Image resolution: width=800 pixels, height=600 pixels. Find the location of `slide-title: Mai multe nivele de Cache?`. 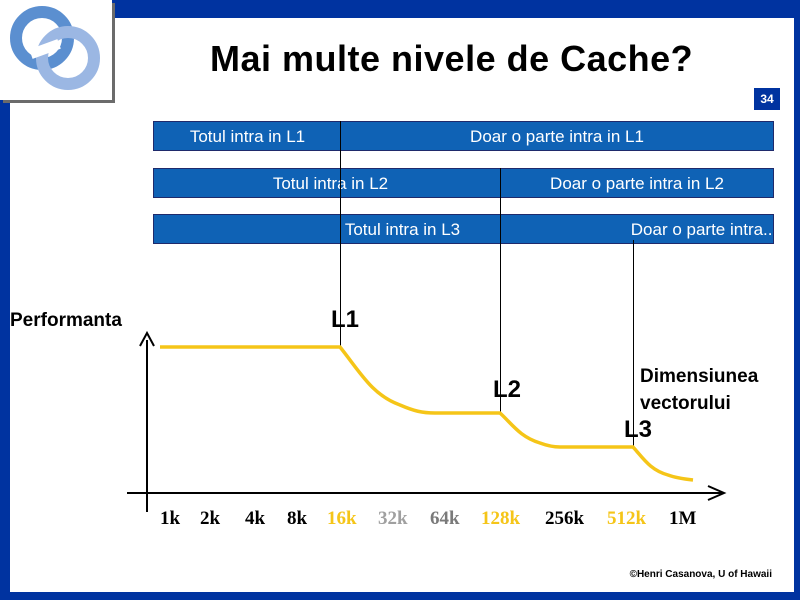

slide-title: Mai multe nivele de Cache? is located at coordinates (452, 58).